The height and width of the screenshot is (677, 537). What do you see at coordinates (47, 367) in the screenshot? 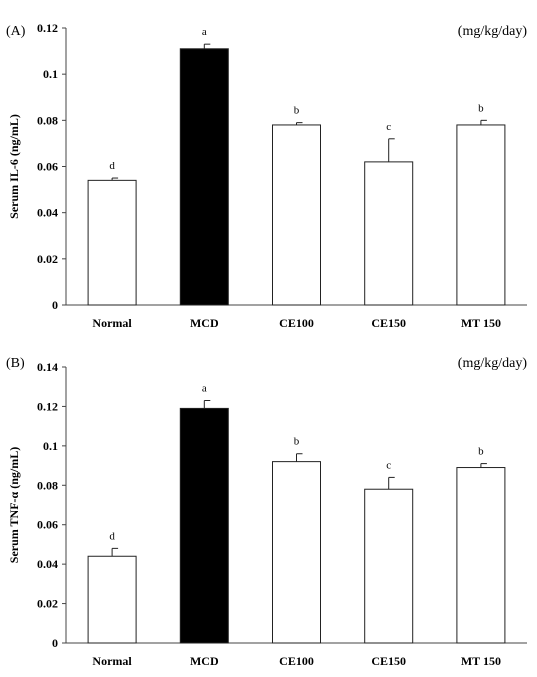
I see `y-tick-label: 0.14` at bounding box center [47, 367].